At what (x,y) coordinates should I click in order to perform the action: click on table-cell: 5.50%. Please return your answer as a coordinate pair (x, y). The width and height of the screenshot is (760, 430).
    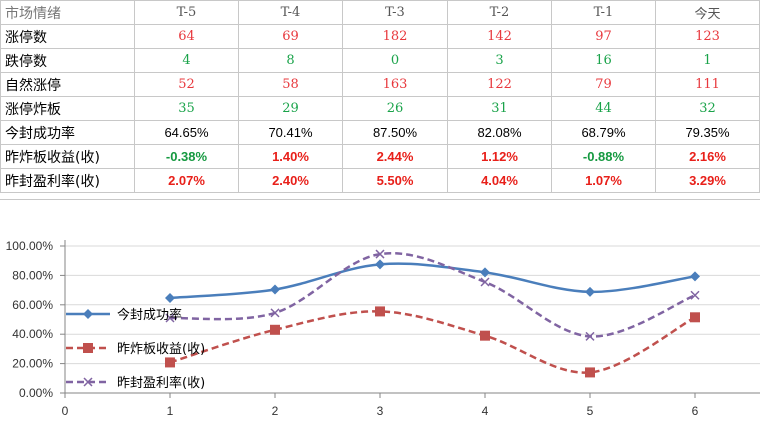
    Looking at the image, I should click on (395, 180).